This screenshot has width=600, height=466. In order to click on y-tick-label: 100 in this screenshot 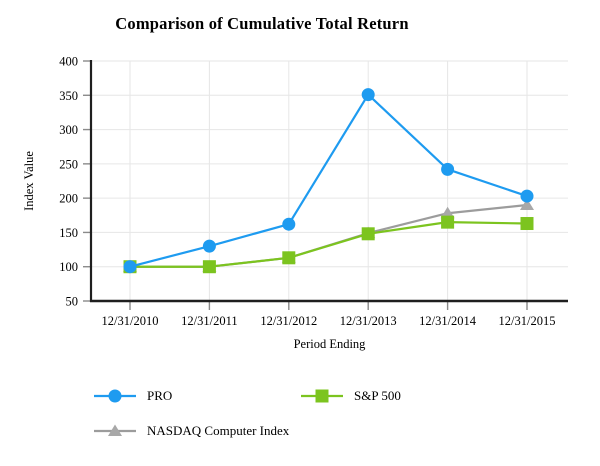, I will do `click(68, 267)`.